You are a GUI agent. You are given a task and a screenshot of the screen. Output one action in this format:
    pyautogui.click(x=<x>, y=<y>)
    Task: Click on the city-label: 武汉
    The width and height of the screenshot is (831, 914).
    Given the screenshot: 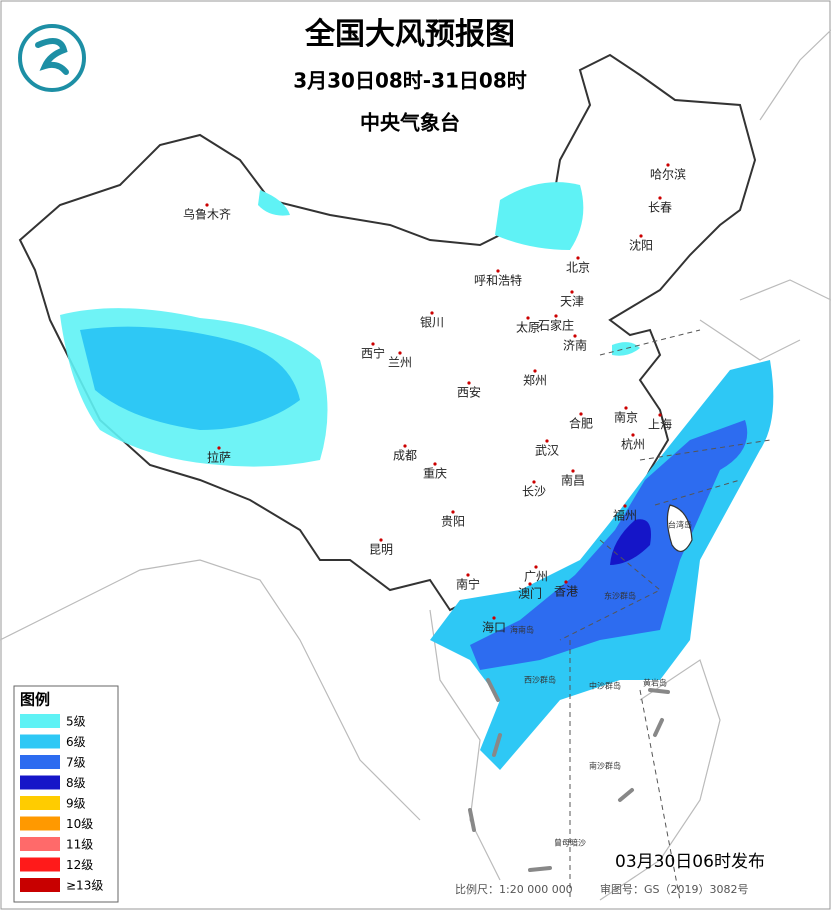 What is the action you would take?
    pyautogui.click(x=547, y=451)
    